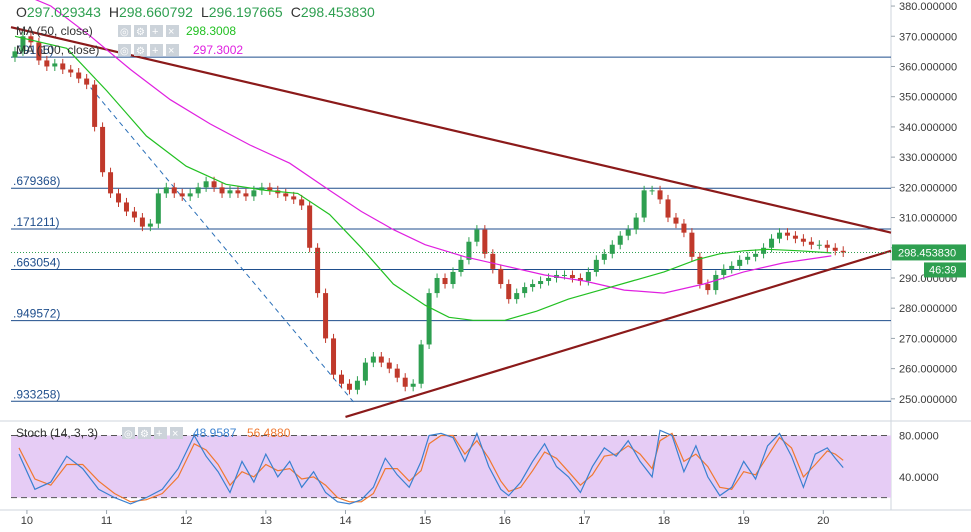 Image resolution: width=971 pixels, height=532 pixels. What do you see at coordinates (57, 50) in the screenshot?
I see `ma100-label: MA (100, close)` at bounding box center [57, 50].